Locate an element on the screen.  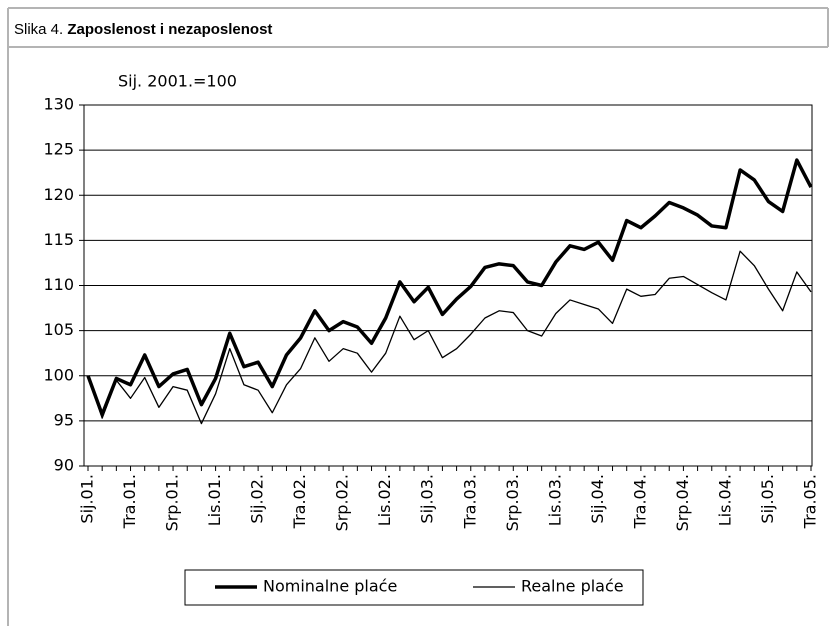
x-tick-label: Lis.04. is located at coordinates (724, 500).